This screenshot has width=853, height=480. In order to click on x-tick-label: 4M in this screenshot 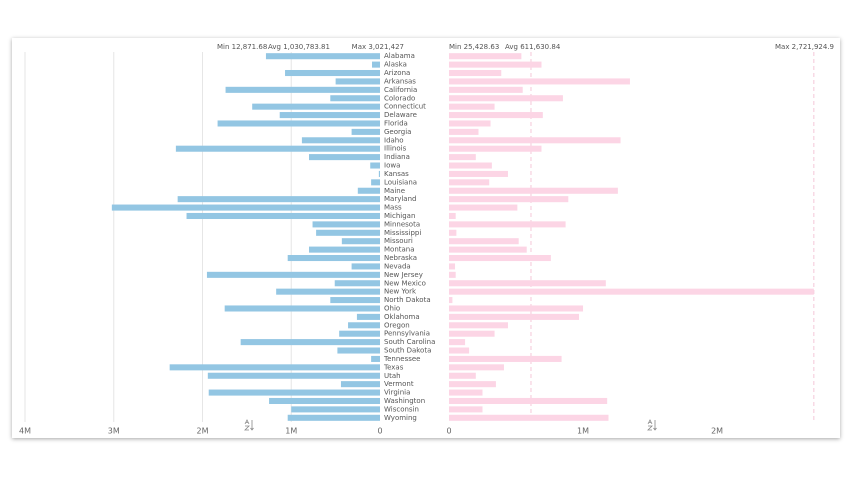, I will do `click(25, 431)`.